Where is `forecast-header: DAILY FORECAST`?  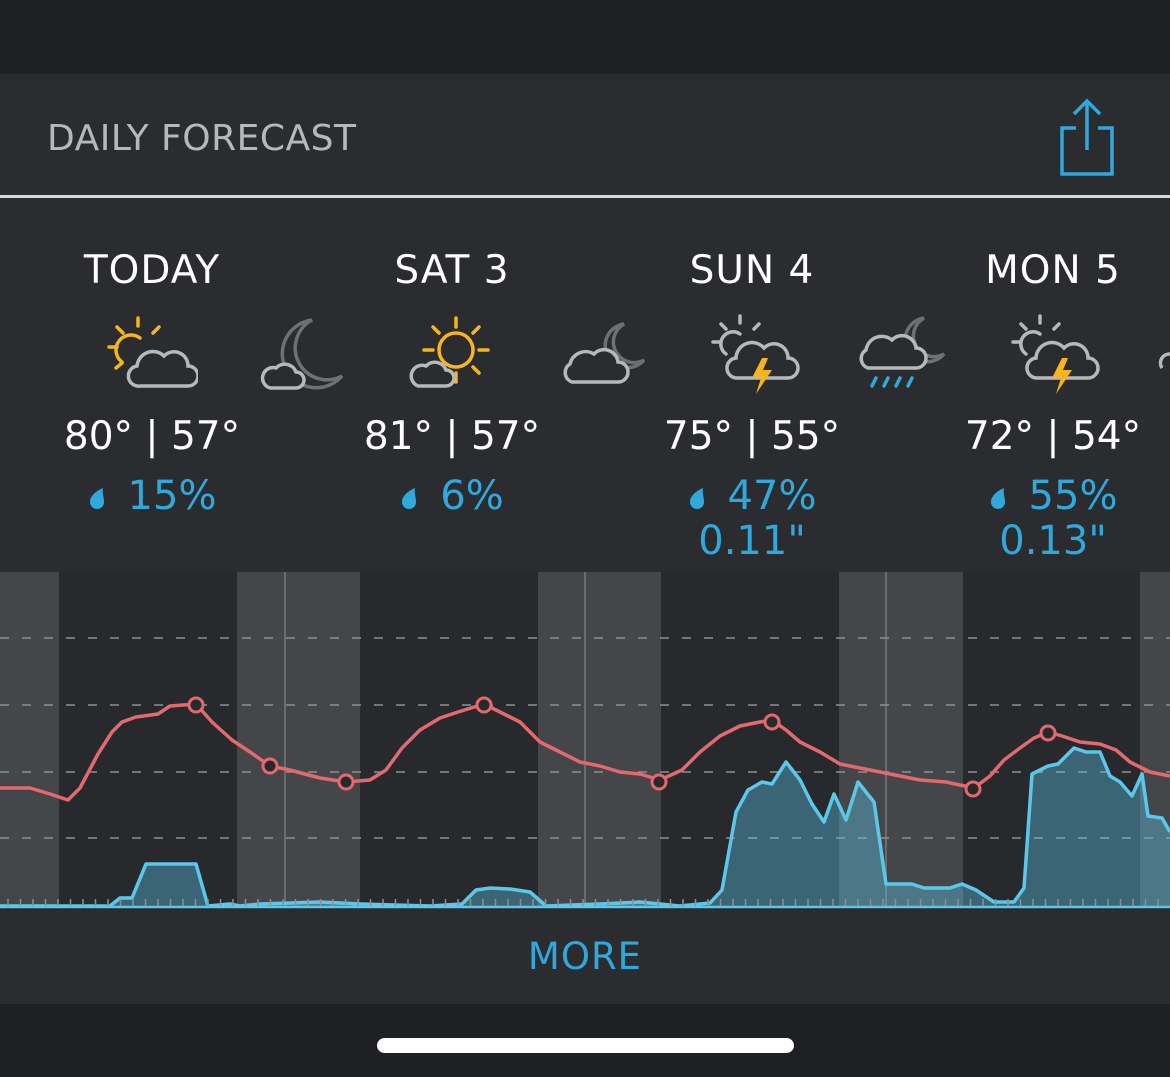
forecast-header: DAILY FORECAST is located at coordinates (585, 136).